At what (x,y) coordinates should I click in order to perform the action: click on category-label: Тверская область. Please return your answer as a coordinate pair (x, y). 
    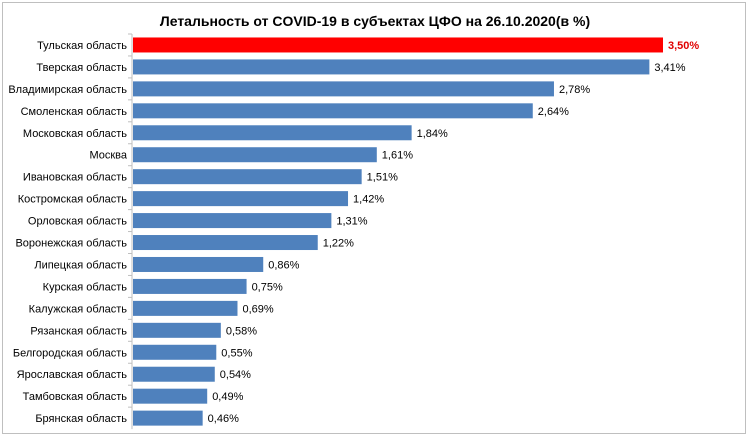
    Looking at the image, I should click on (81, 68).